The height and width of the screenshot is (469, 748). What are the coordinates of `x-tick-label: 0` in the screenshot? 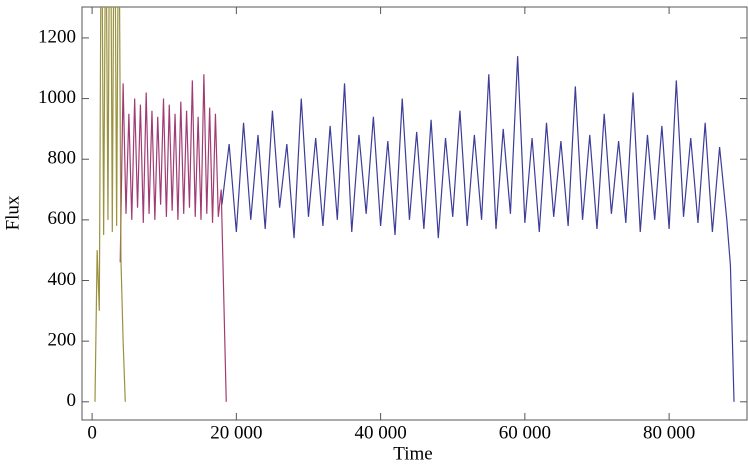 It's located at (92, 432).